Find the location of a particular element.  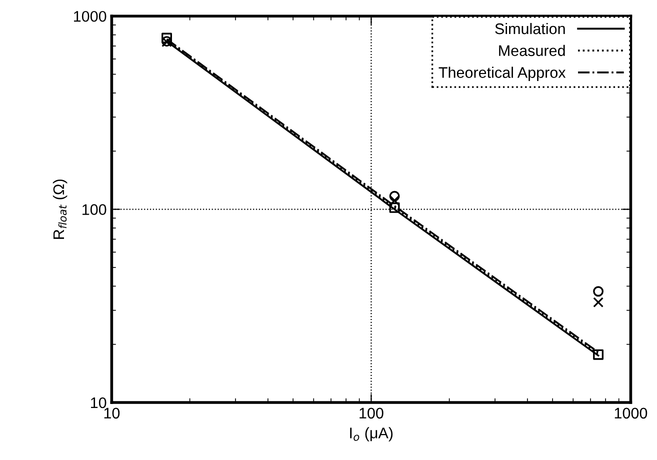

x-tick-label: 10 is located at coordinates (112, 413).